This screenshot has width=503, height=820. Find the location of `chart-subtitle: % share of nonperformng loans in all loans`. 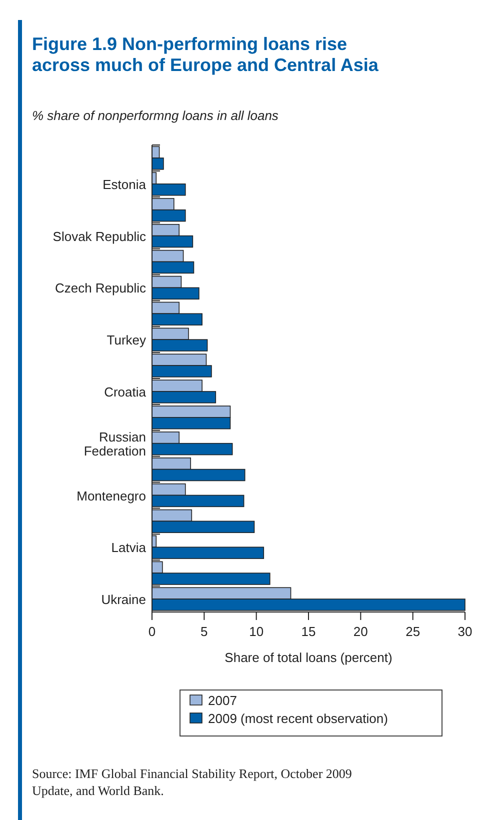

chart-subtitle: % share of nonperformng loans in all loans is located at coordinates (155, 115).